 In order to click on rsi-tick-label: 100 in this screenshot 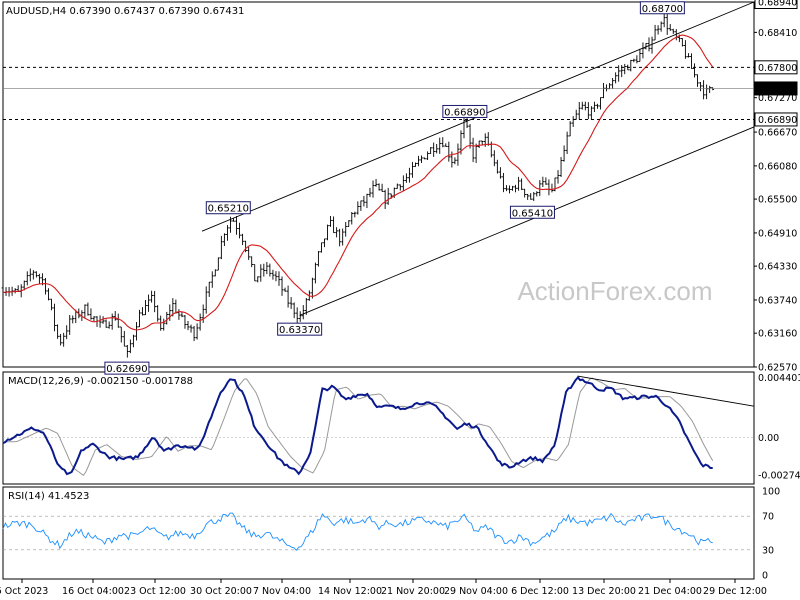, I will do `click(771, 492)`.